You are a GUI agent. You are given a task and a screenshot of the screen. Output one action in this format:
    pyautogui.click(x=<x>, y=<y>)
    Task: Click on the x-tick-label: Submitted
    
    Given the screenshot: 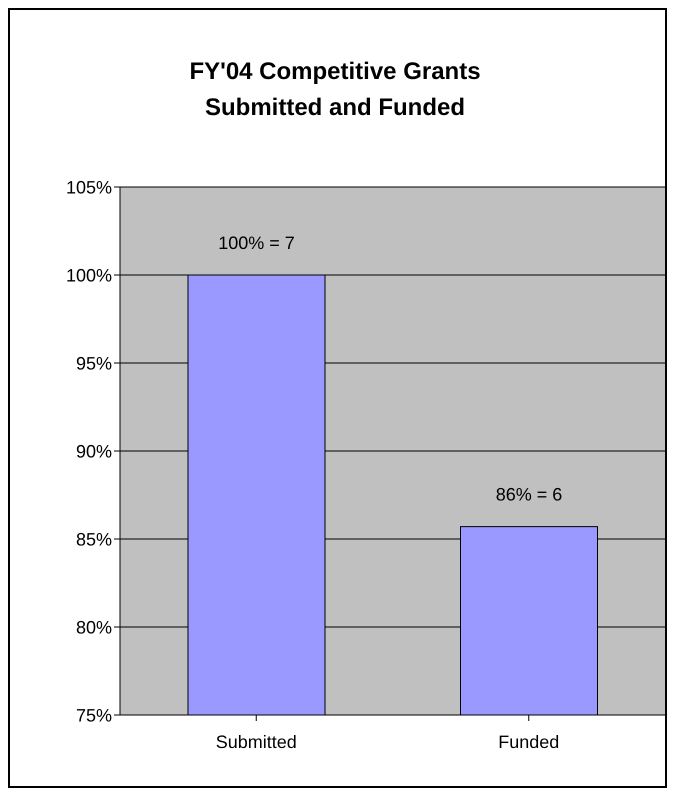 What is the action you would take?
    pyautogui.click(x=256, y=742)
    